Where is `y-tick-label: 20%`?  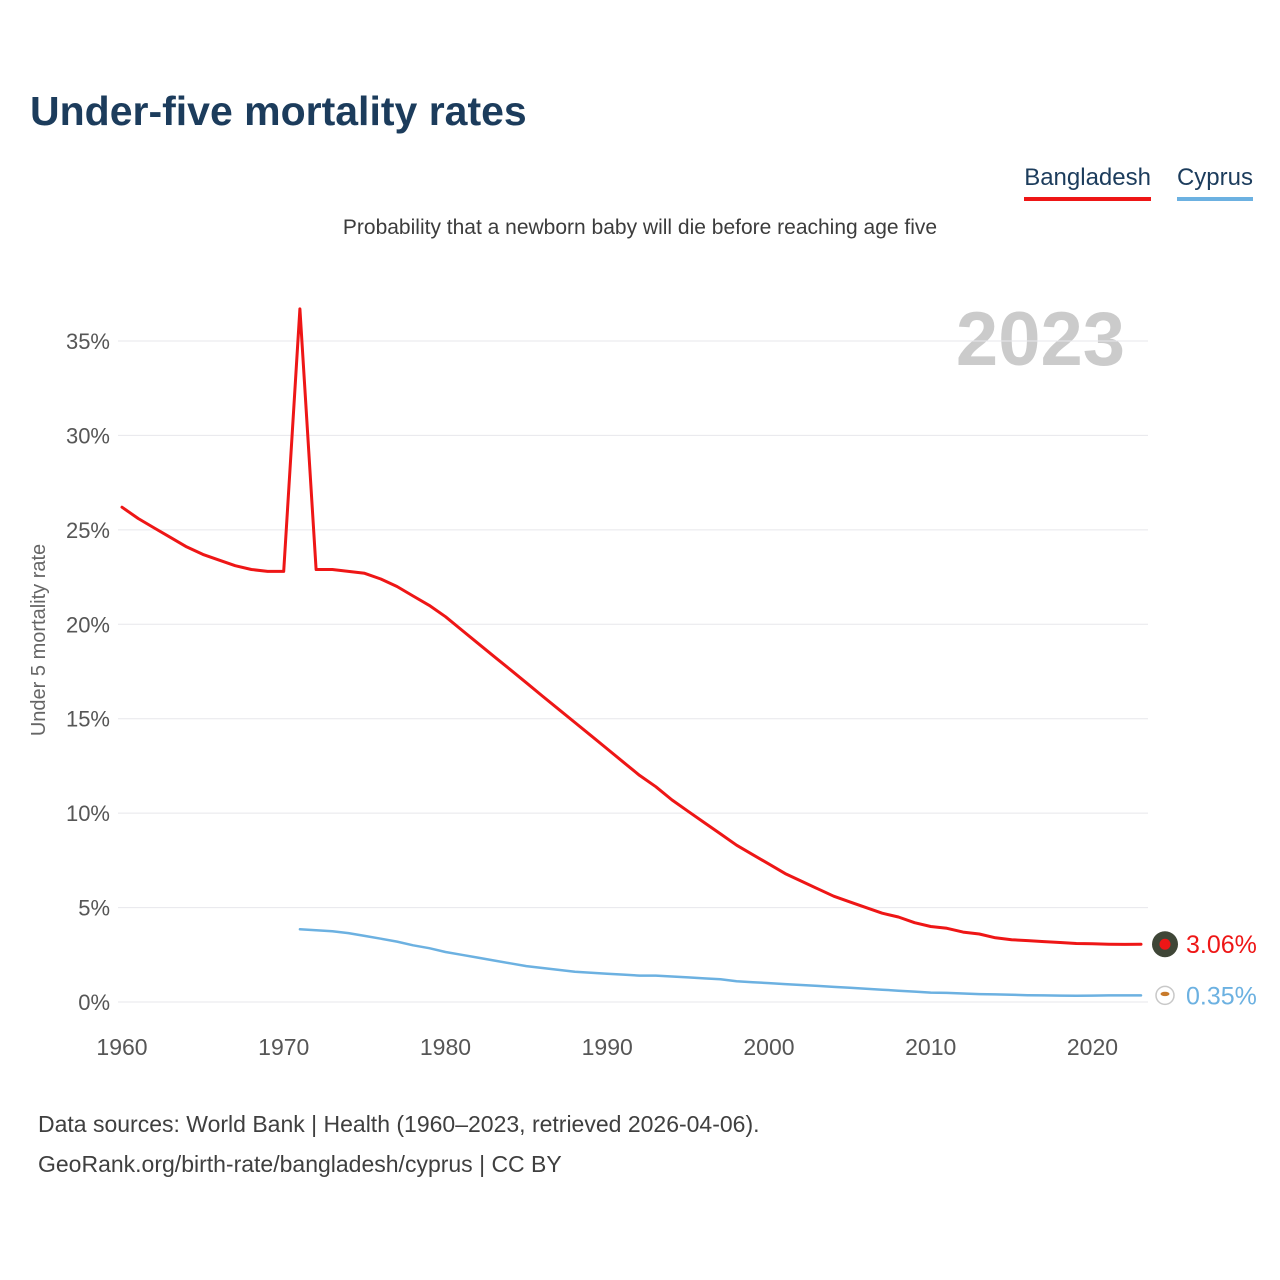
y-tick-label: 20% is located at coordinates (88, 624).